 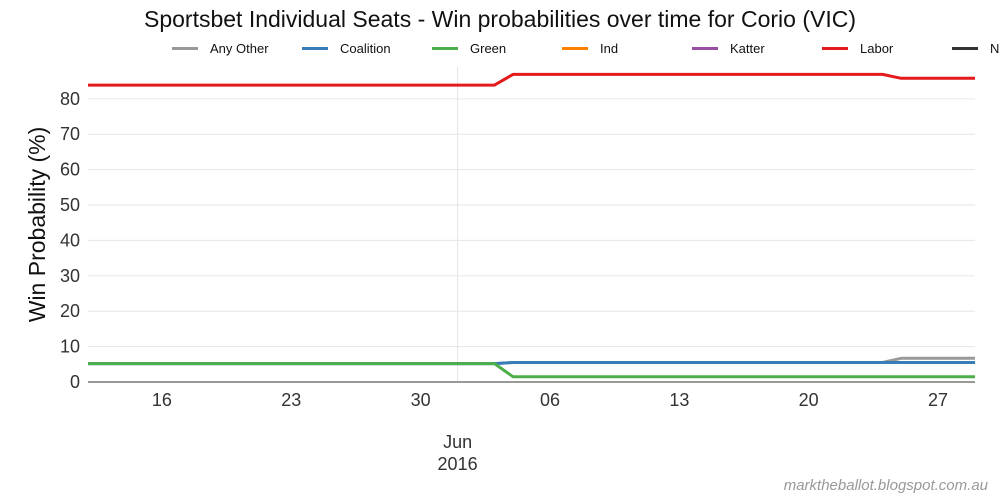 I want to click on legend-item: Ind, so click(x=590, y=48).